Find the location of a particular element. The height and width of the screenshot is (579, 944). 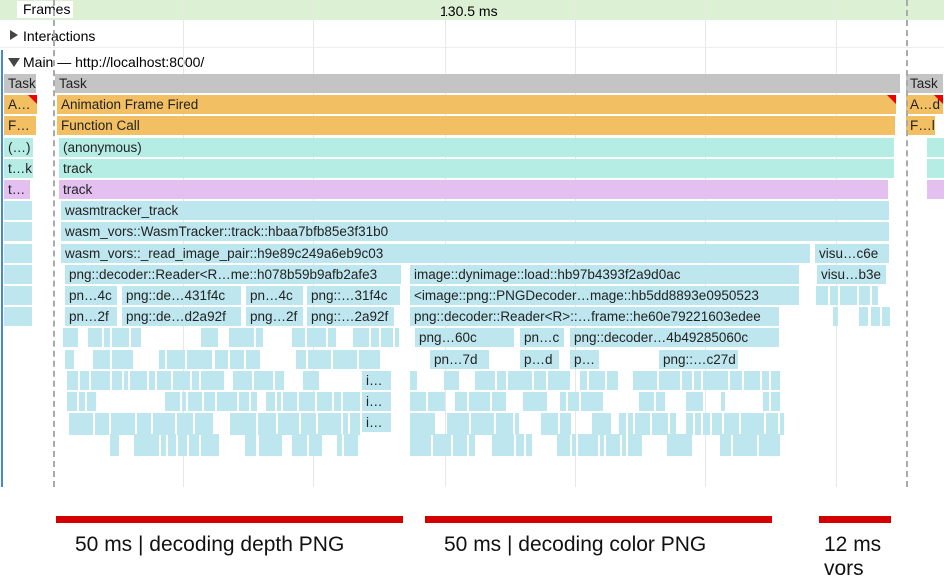

flame-event: png::…c27d is located at coordinates (699, 359).